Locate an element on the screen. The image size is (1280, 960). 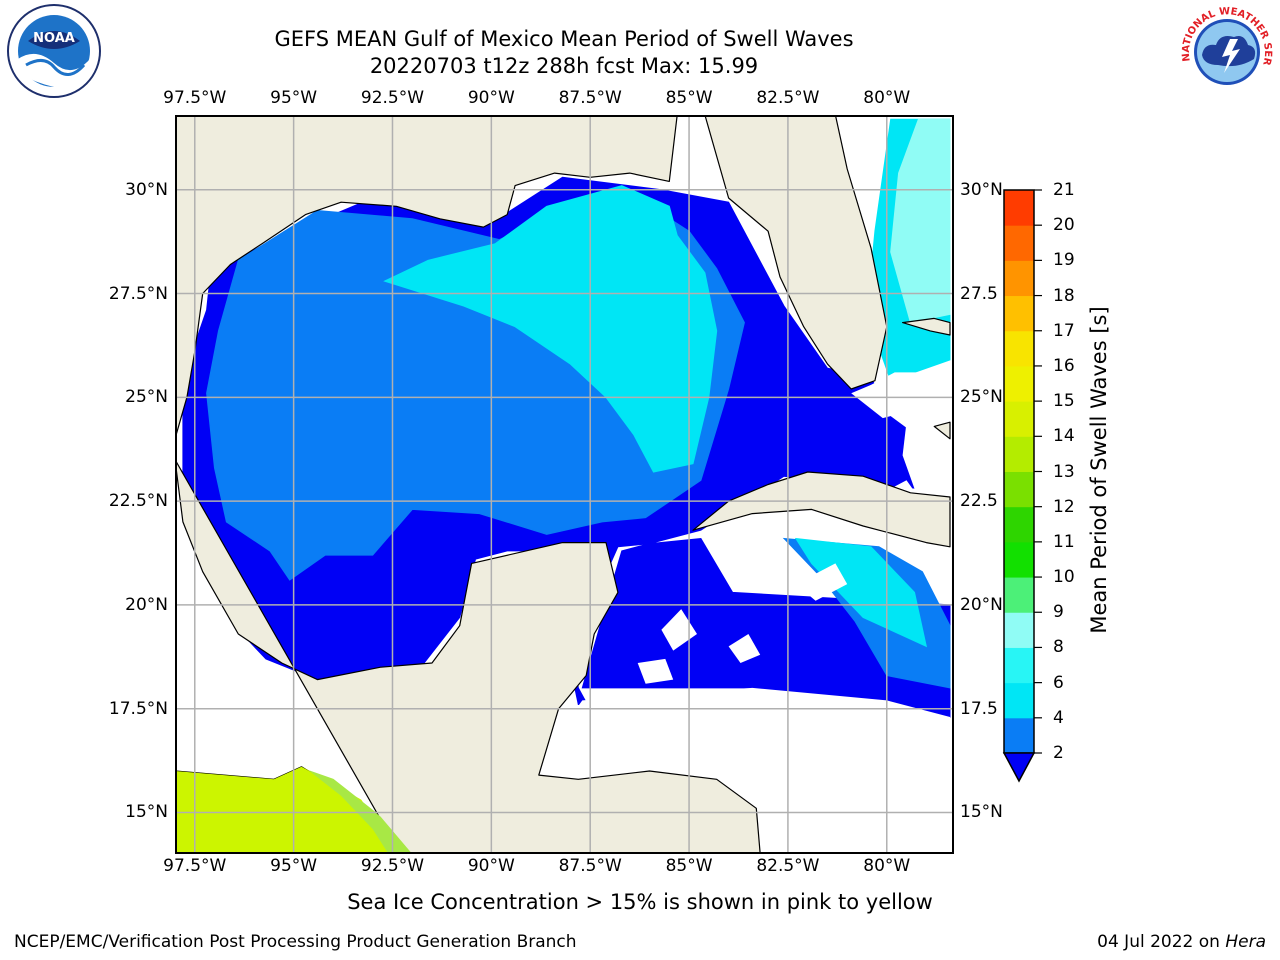
colorbar-tick-label-14: 19 is located at coordinates (1064, 260).